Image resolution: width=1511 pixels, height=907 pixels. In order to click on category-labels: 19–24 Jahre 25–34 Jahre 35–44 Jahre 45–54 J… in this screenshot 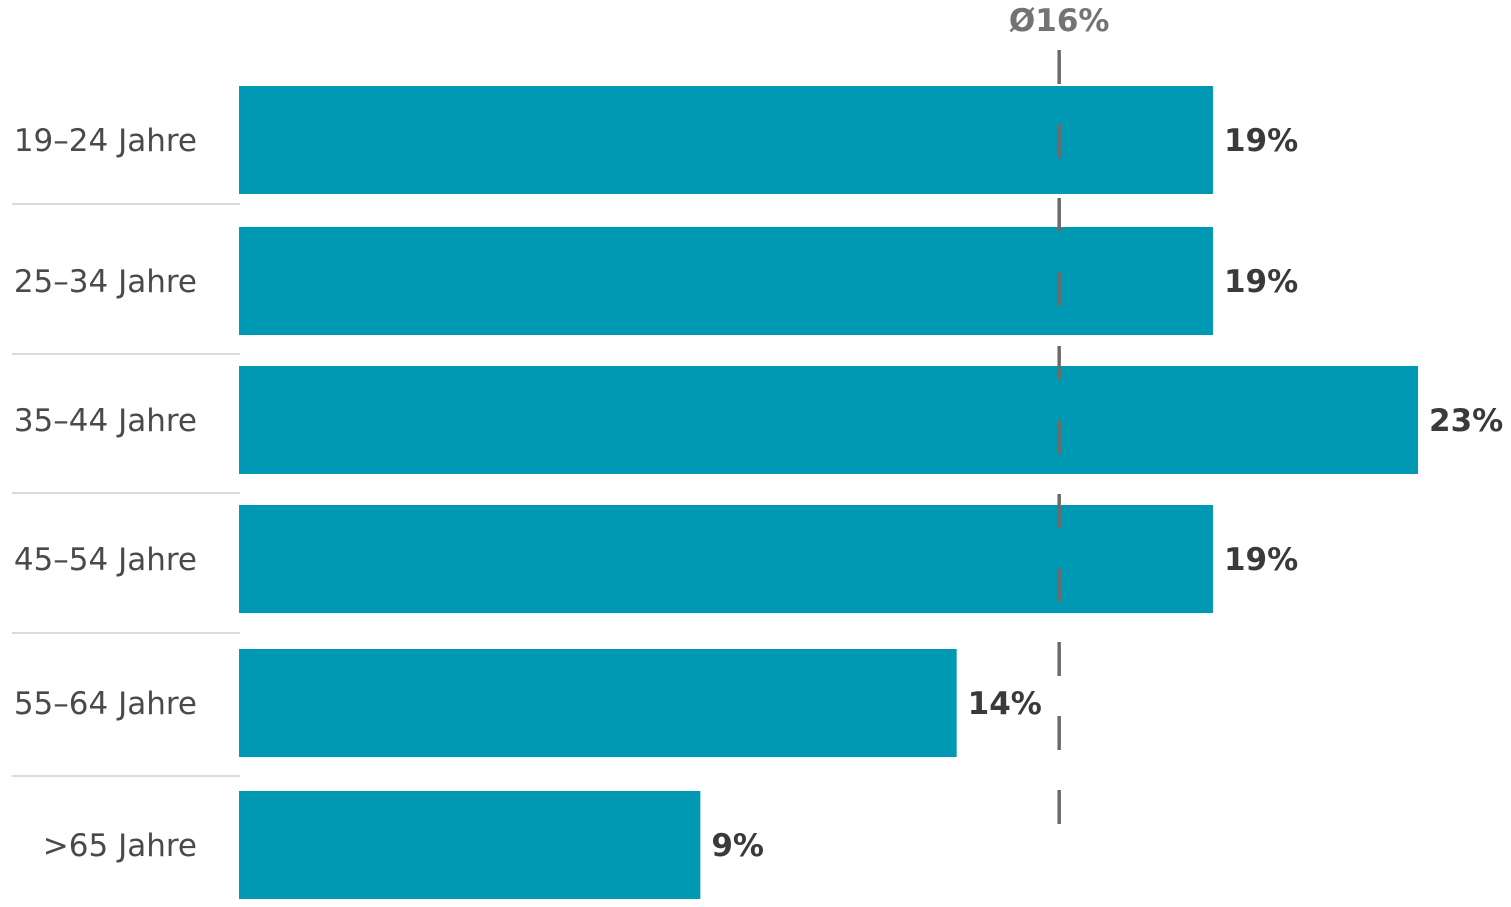, I will do `click(105, 493)`.